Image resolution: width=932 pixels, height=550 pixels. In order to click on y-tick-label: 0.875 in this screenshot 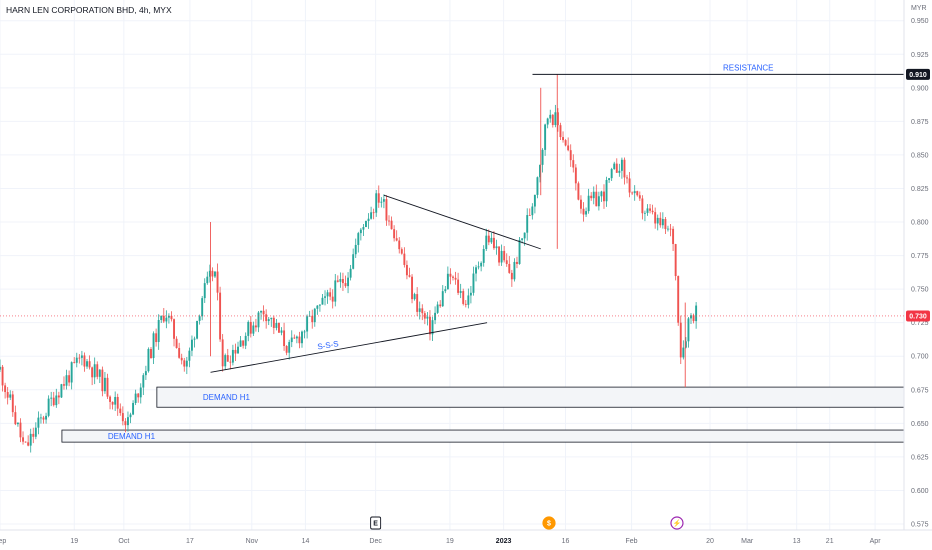, I will do `click(920, 122)`.